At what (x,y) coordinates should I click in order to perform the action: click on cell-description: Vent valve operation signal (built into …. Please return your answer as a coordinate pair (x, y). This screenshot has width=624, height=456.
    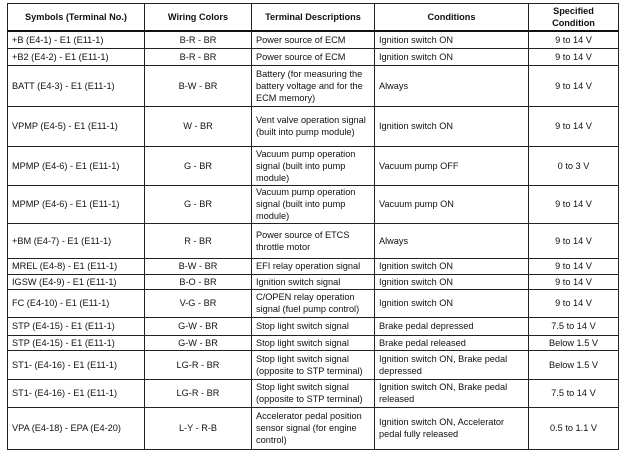
    Looking at the image, I should click on (313, 126).